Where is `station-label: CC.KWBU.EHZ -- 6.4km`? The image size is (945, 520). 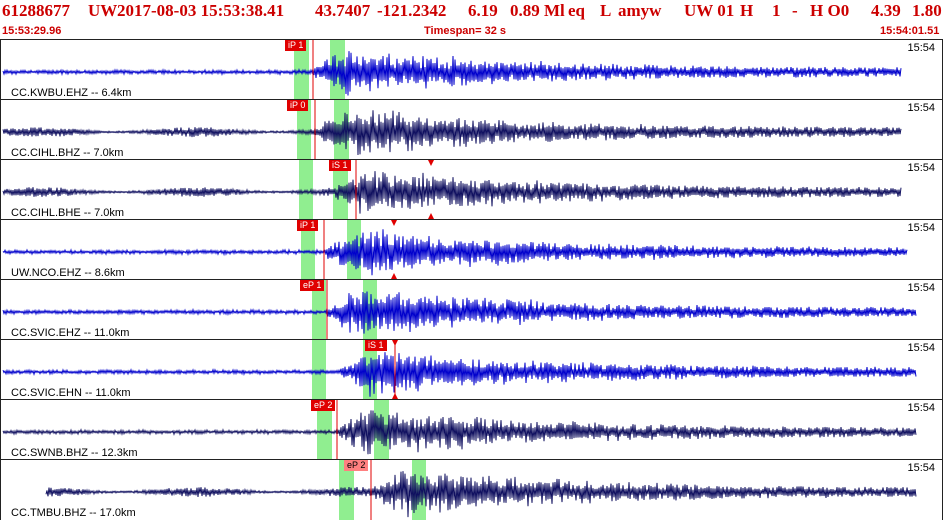
station-label: CC.KWBU.EHZ -- 6.4km is located at coordinates (71, 93).